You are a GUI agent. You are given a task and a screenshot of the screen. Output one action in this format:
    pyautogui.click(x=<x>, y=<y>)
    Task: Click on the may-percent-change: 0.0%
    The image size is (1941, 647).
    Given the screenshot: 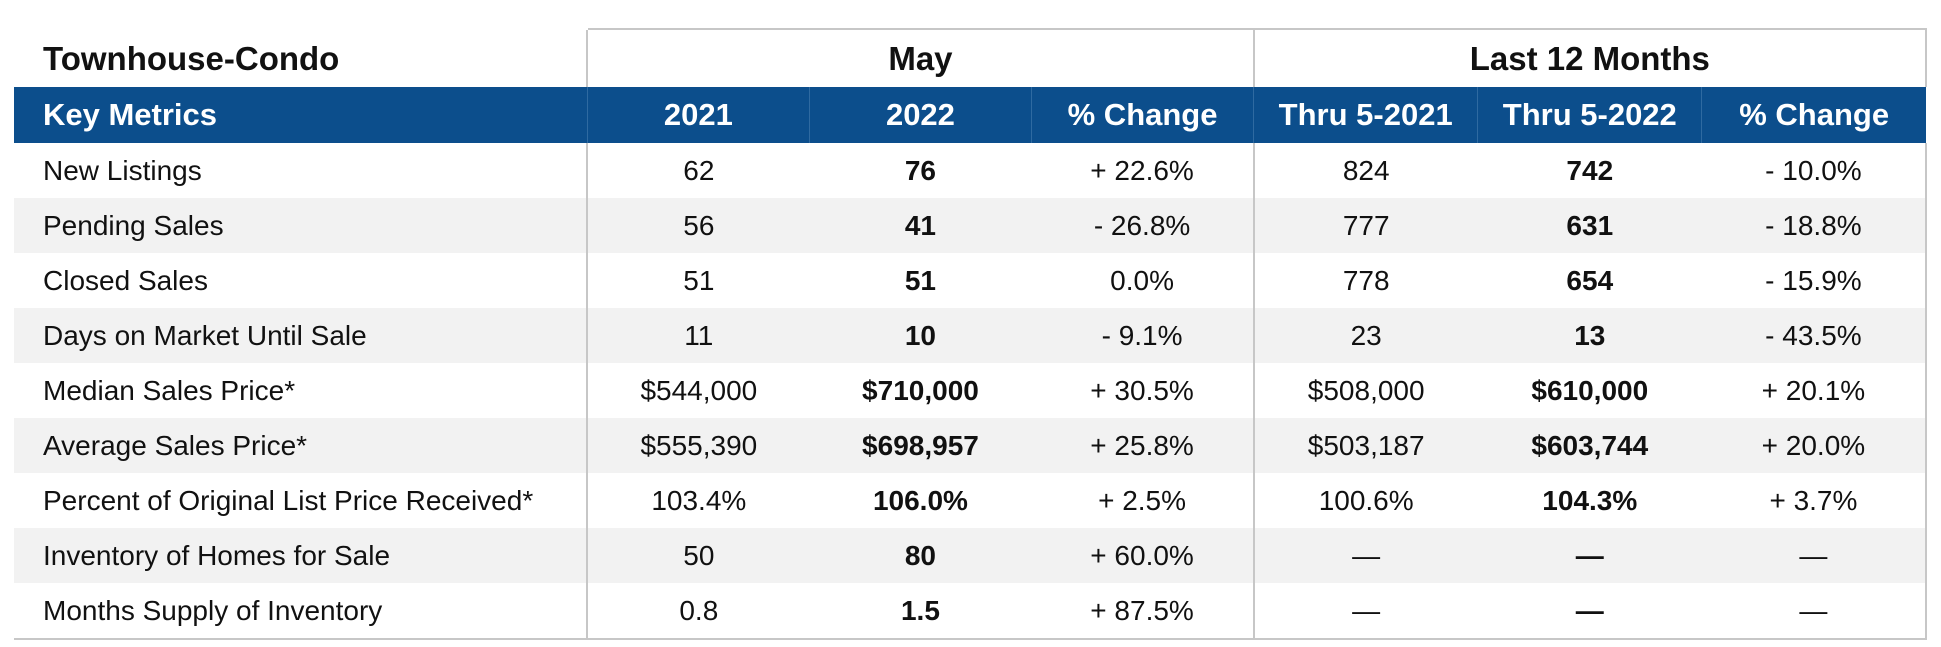 What is the action you would take?
    pyautogui.click(x=1142, y=280)
    